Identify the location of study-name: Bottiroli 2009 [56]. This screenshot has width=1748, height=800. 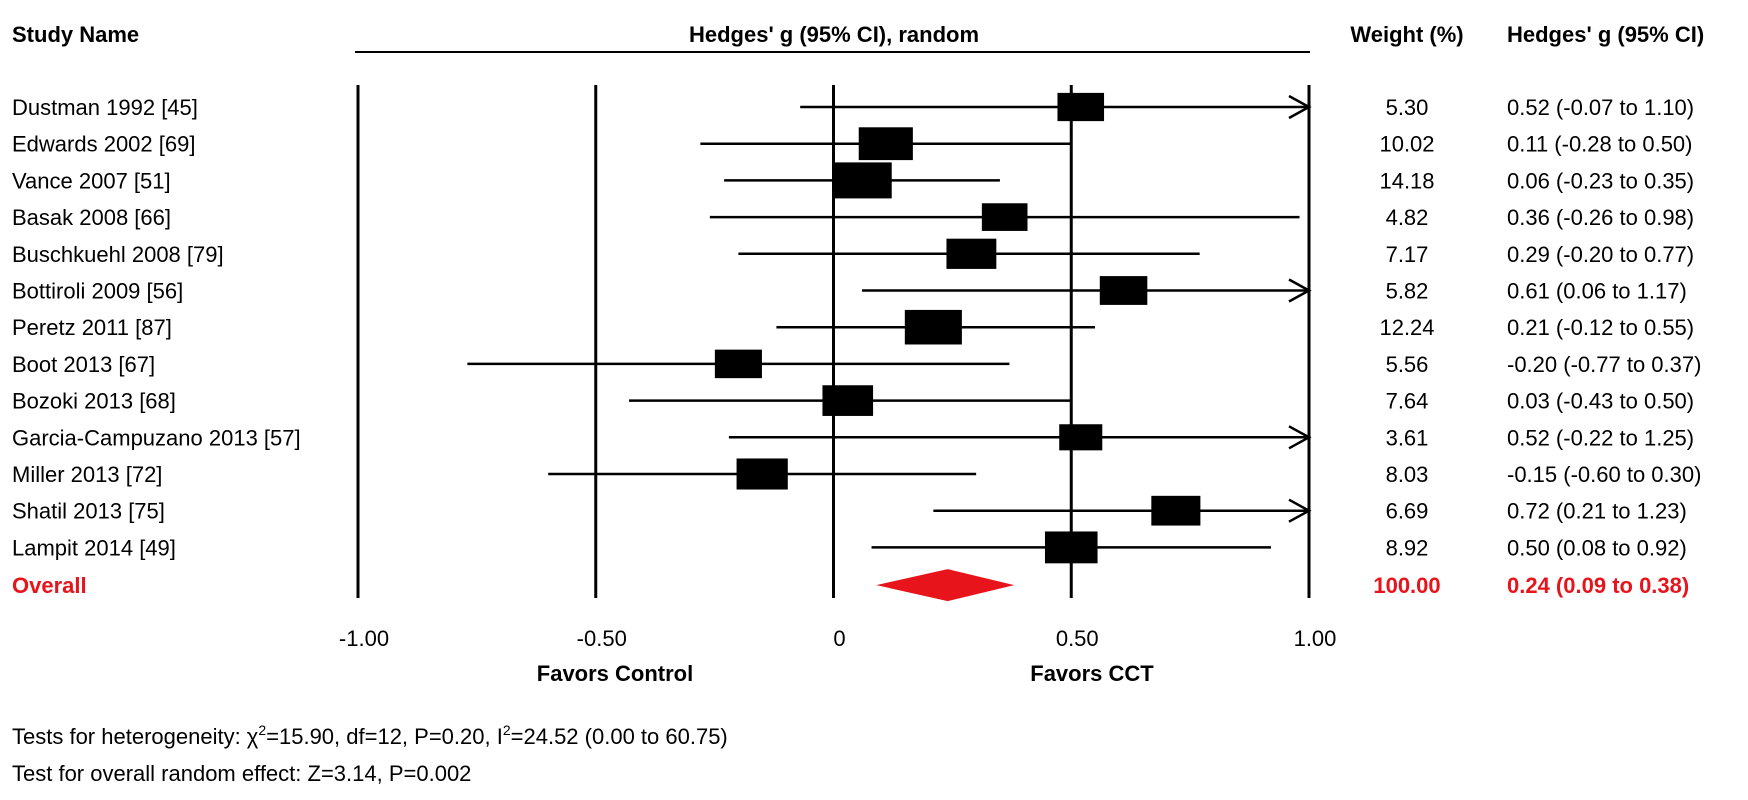
(97, 291).